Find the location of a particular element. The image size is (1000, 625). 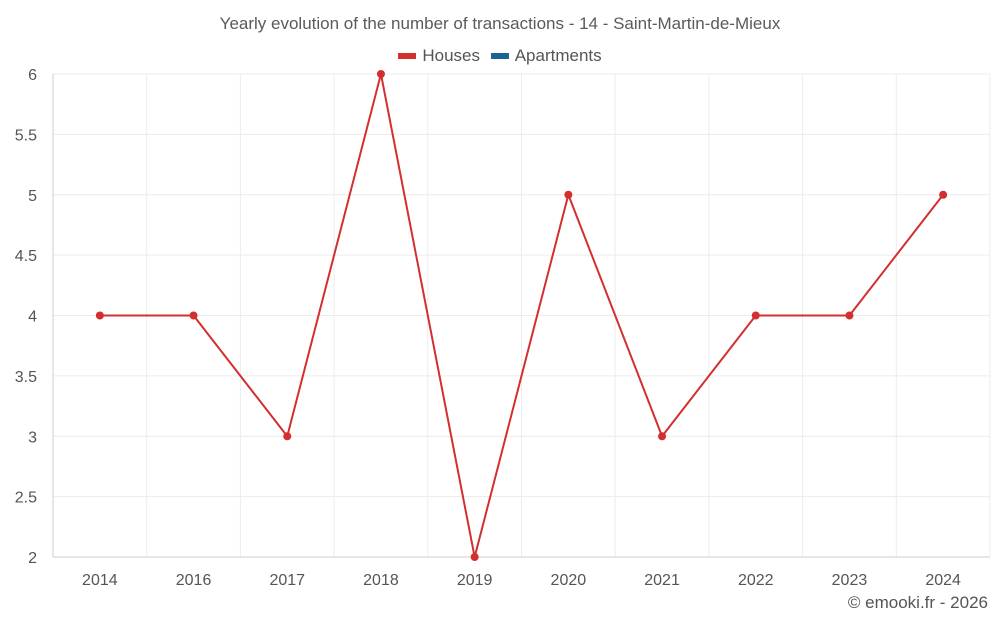

y-tick-label: 5.5 is located at coordinates (26, 135).